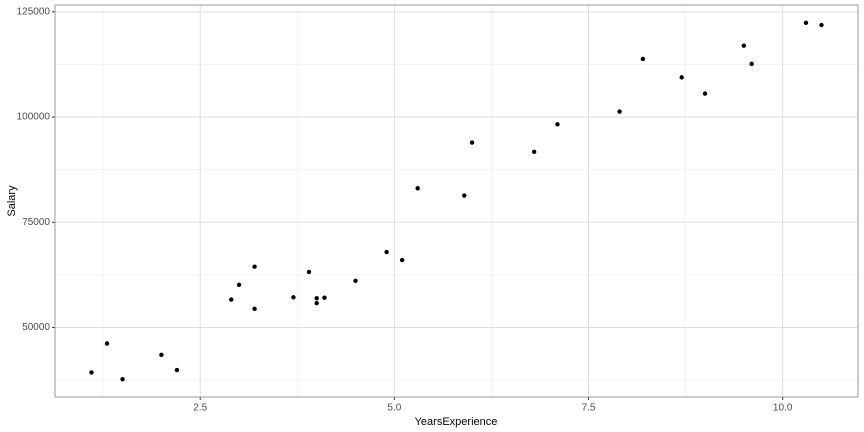  I want to click on y-tick-label: 75000, so click(36, 222).